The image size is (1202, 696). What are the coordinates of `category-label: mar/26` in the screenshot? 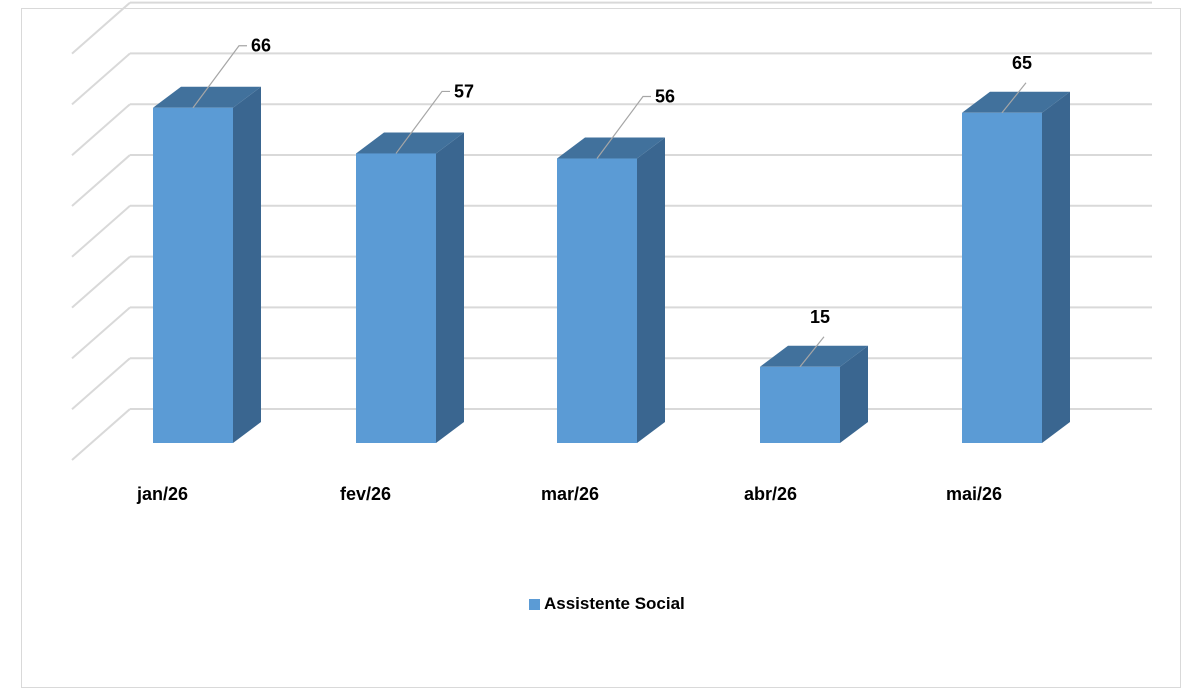 It's located at (570, 494).